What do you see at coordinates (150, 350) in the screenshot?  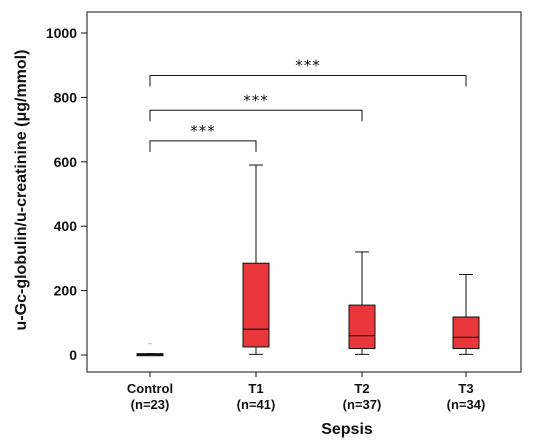 I see `box-control` at bounding box center [150, 350].